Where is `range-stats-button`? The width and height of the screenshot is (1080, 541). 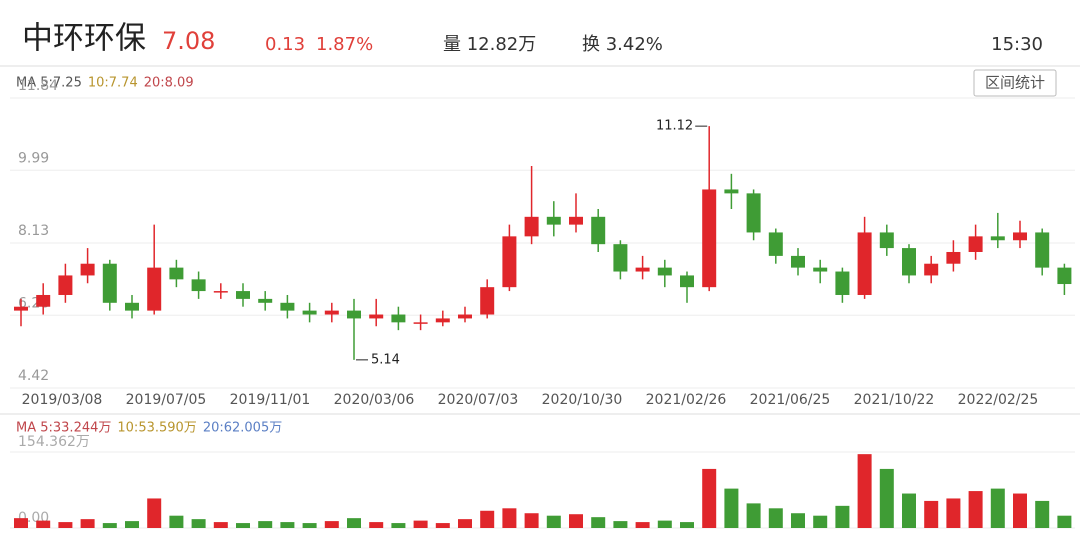
range-stats-button is located at coordinates (1015, 83).